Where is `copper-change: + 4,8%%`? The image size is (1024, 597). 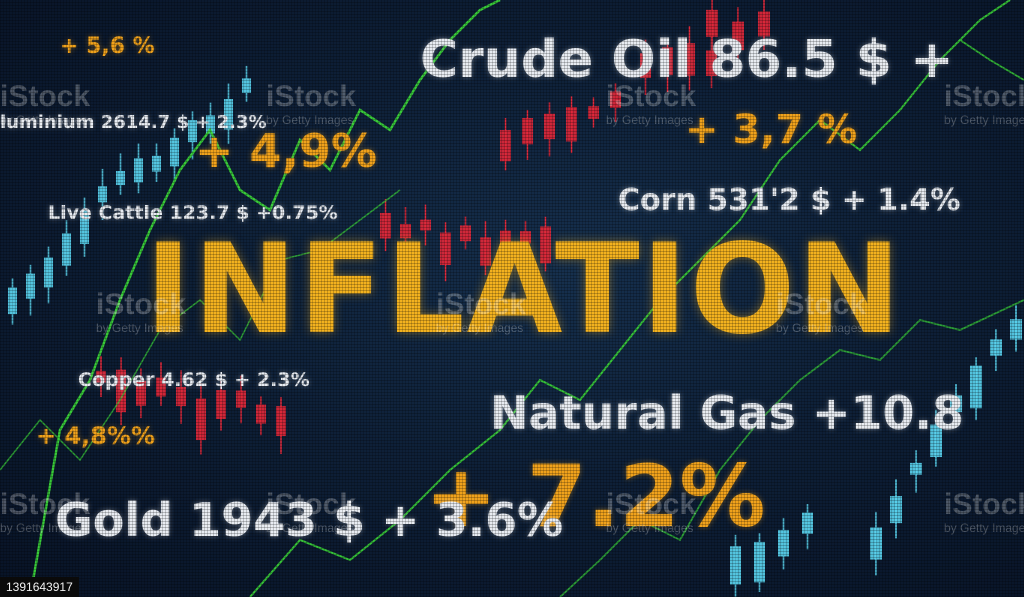
copper-change: + 4,8%% is located at coordinates (96, 436).